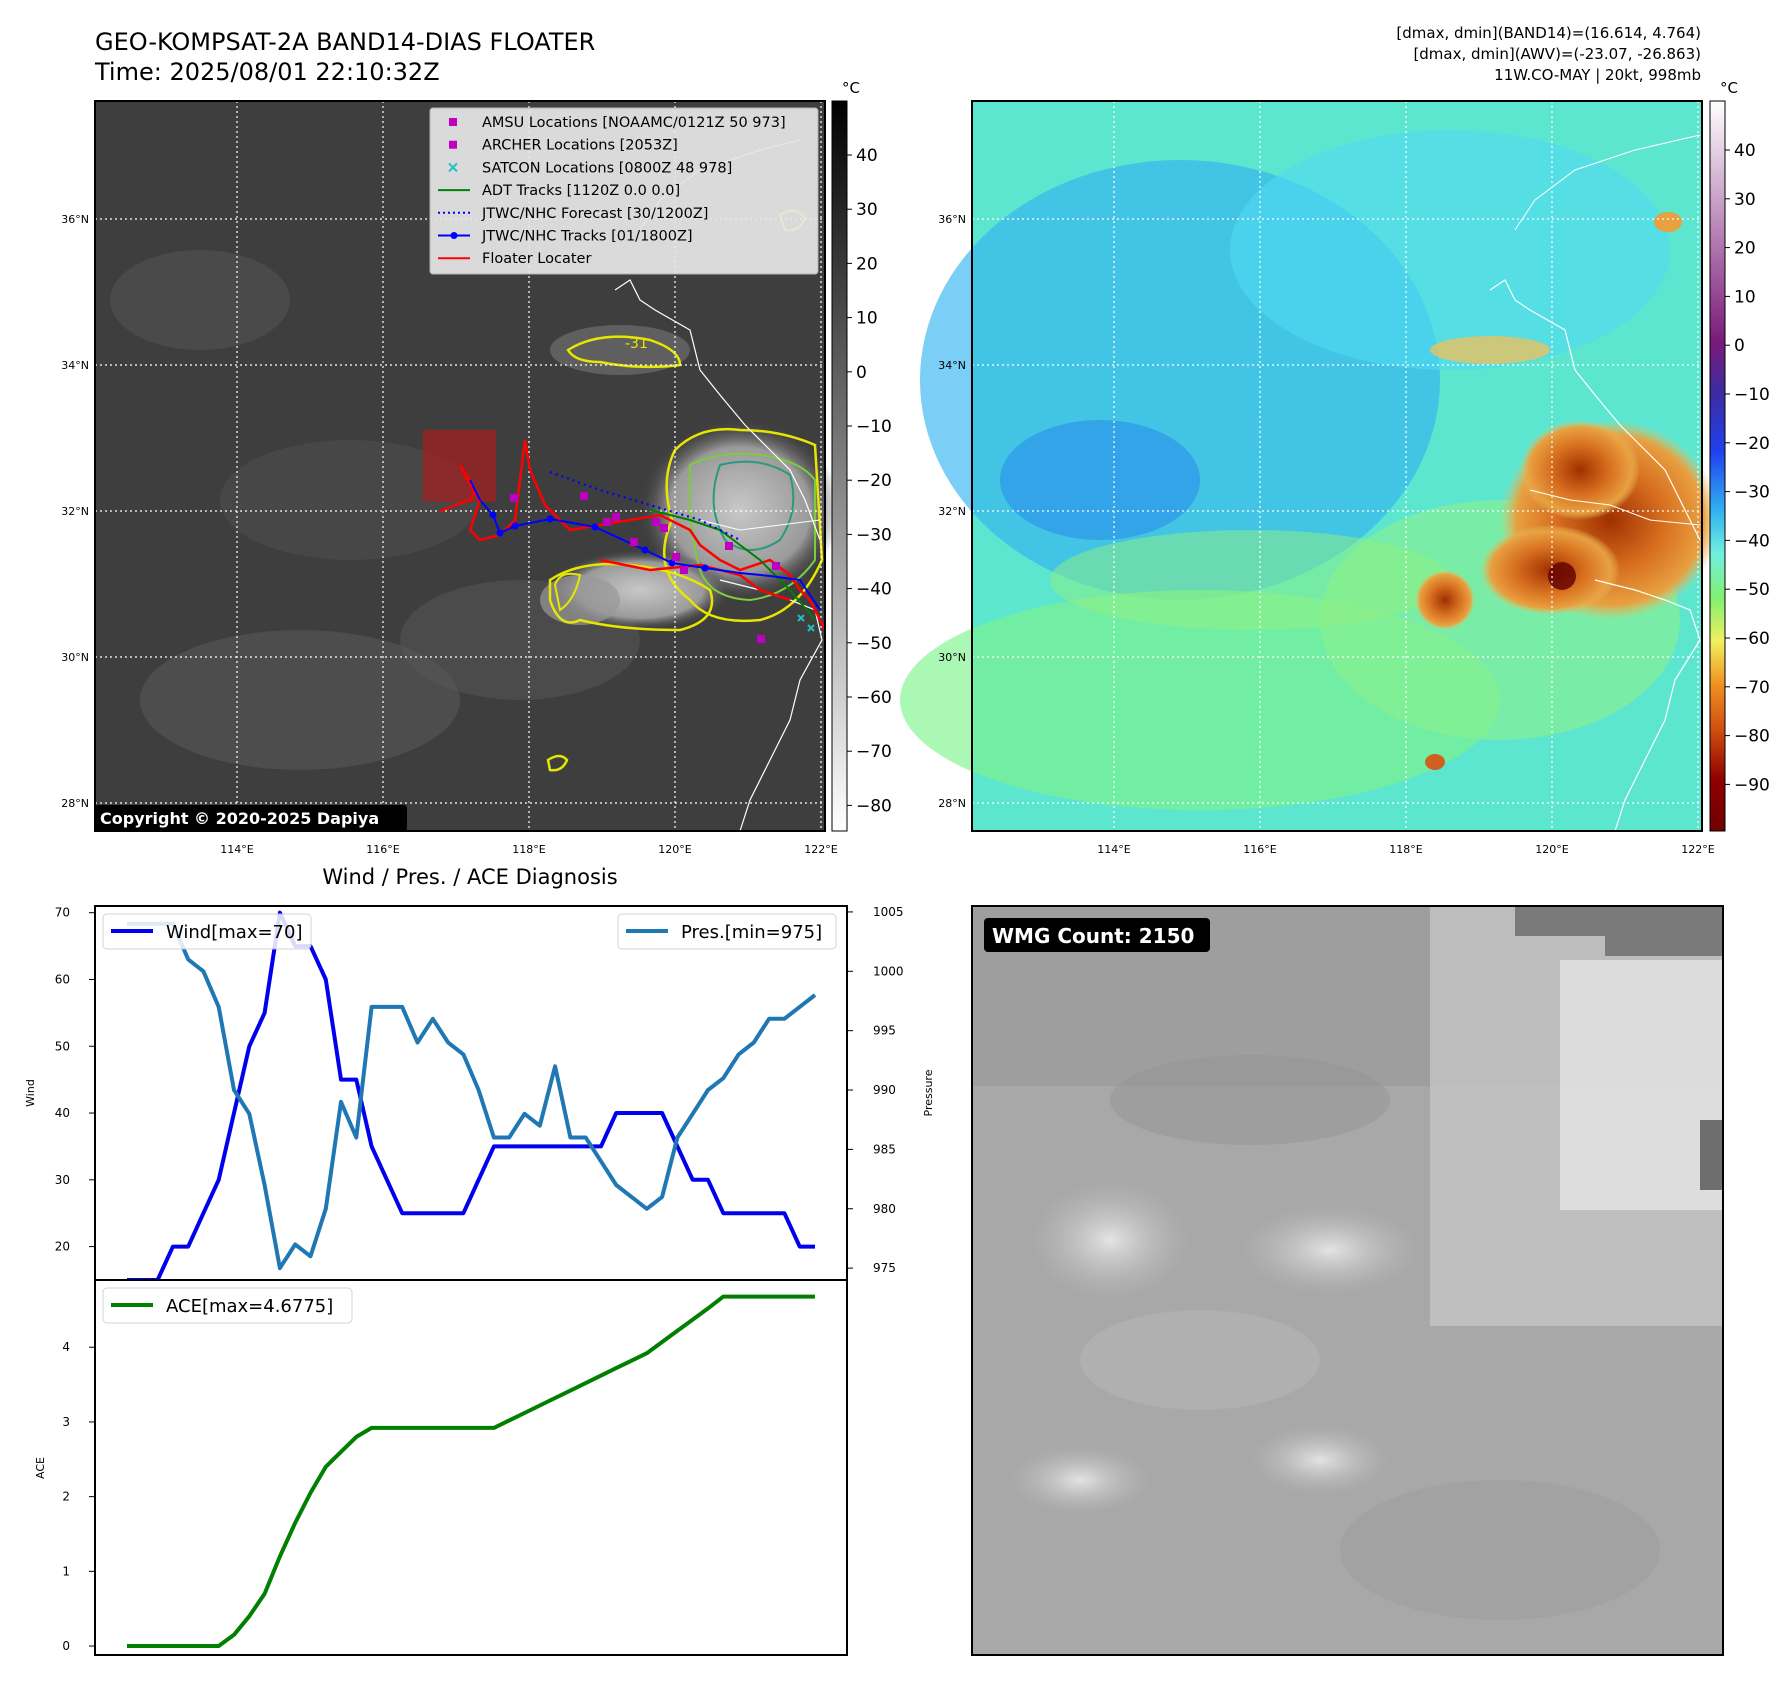 This screenshot has width=1788, height=1690. I want to click on legend-entry: Floater Locater, so click(514, 259).